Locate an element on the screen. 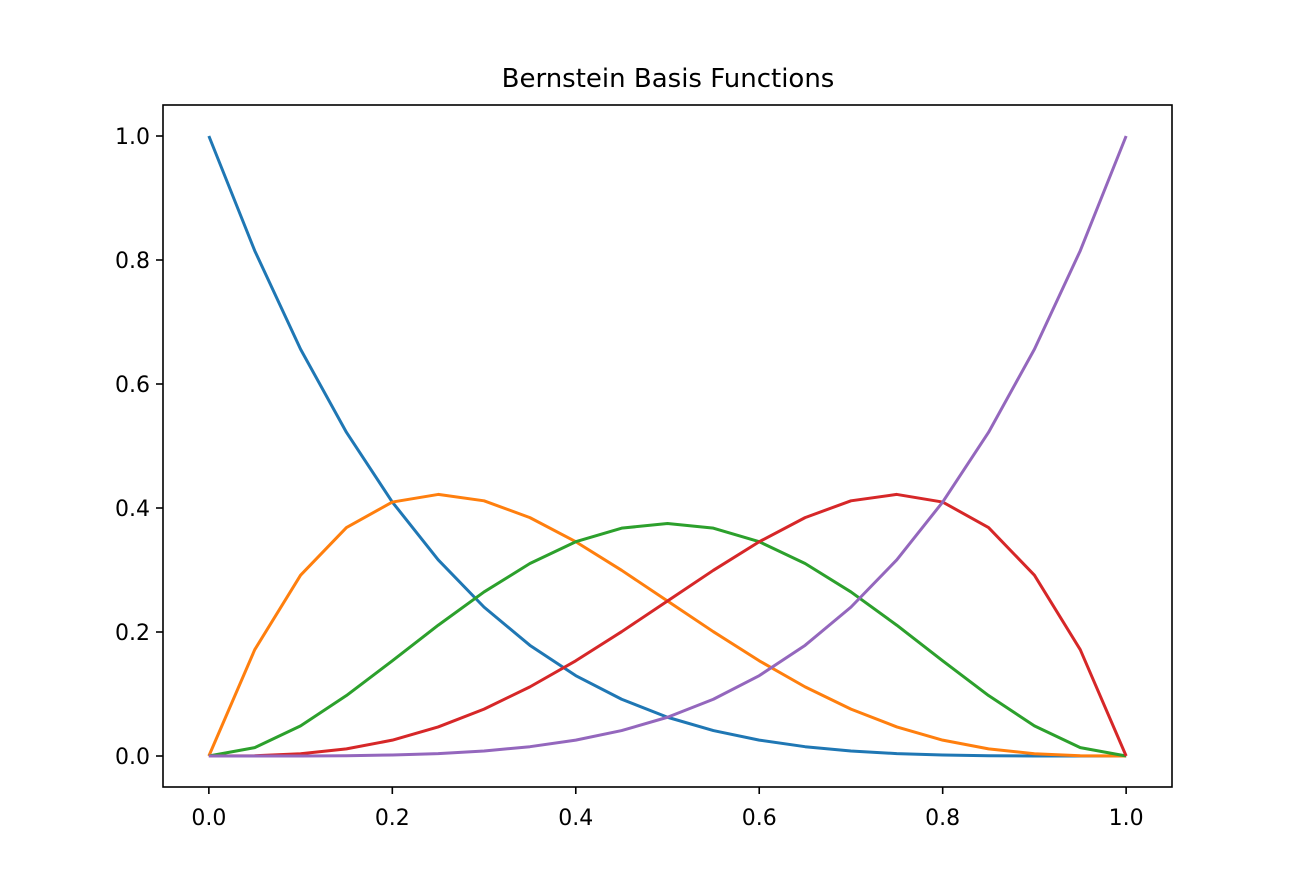  y-tick-label: 0.0 is located at coordinates (132, 757).